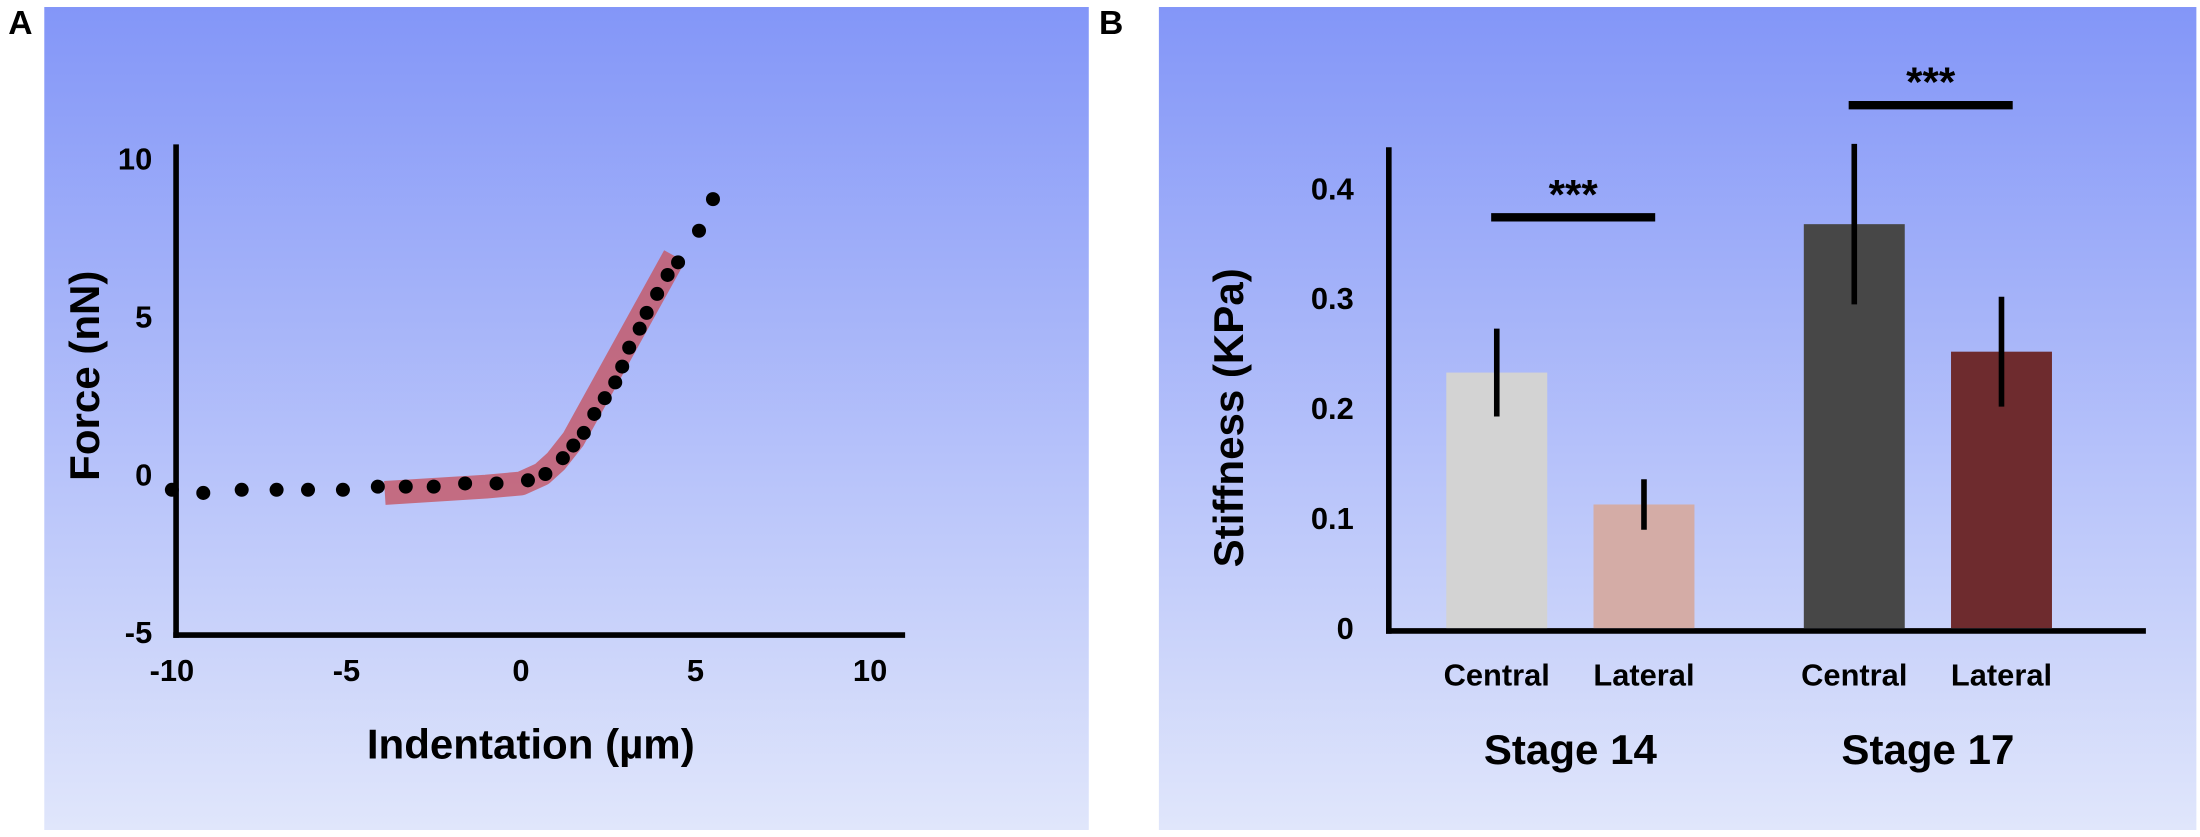 Image resolution: width=2200 pixels, height=837 pixels. What do you see at coordinates (870, 670) in the screenshot?
I see `x-tick-label: 10` at bounding box center [870, 670].